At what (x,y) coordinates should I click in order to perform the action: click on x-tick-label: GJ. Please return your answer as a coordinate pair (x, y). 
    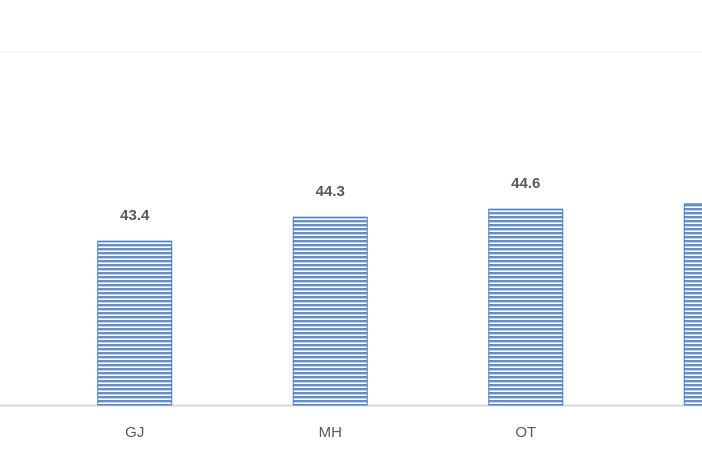
    Looking at the image, I should click on (134, 432).